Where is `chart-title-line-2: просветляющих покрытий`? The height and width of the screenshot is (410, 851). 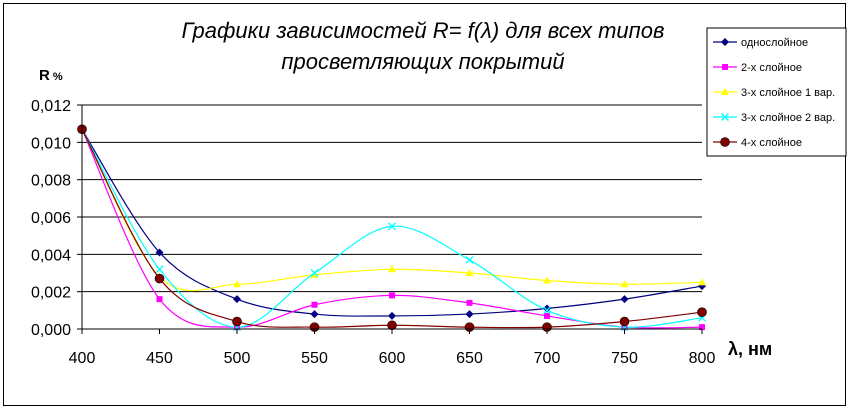
chart-title-line-2: просветляющих покрытий is located at coordinates (422, 61).